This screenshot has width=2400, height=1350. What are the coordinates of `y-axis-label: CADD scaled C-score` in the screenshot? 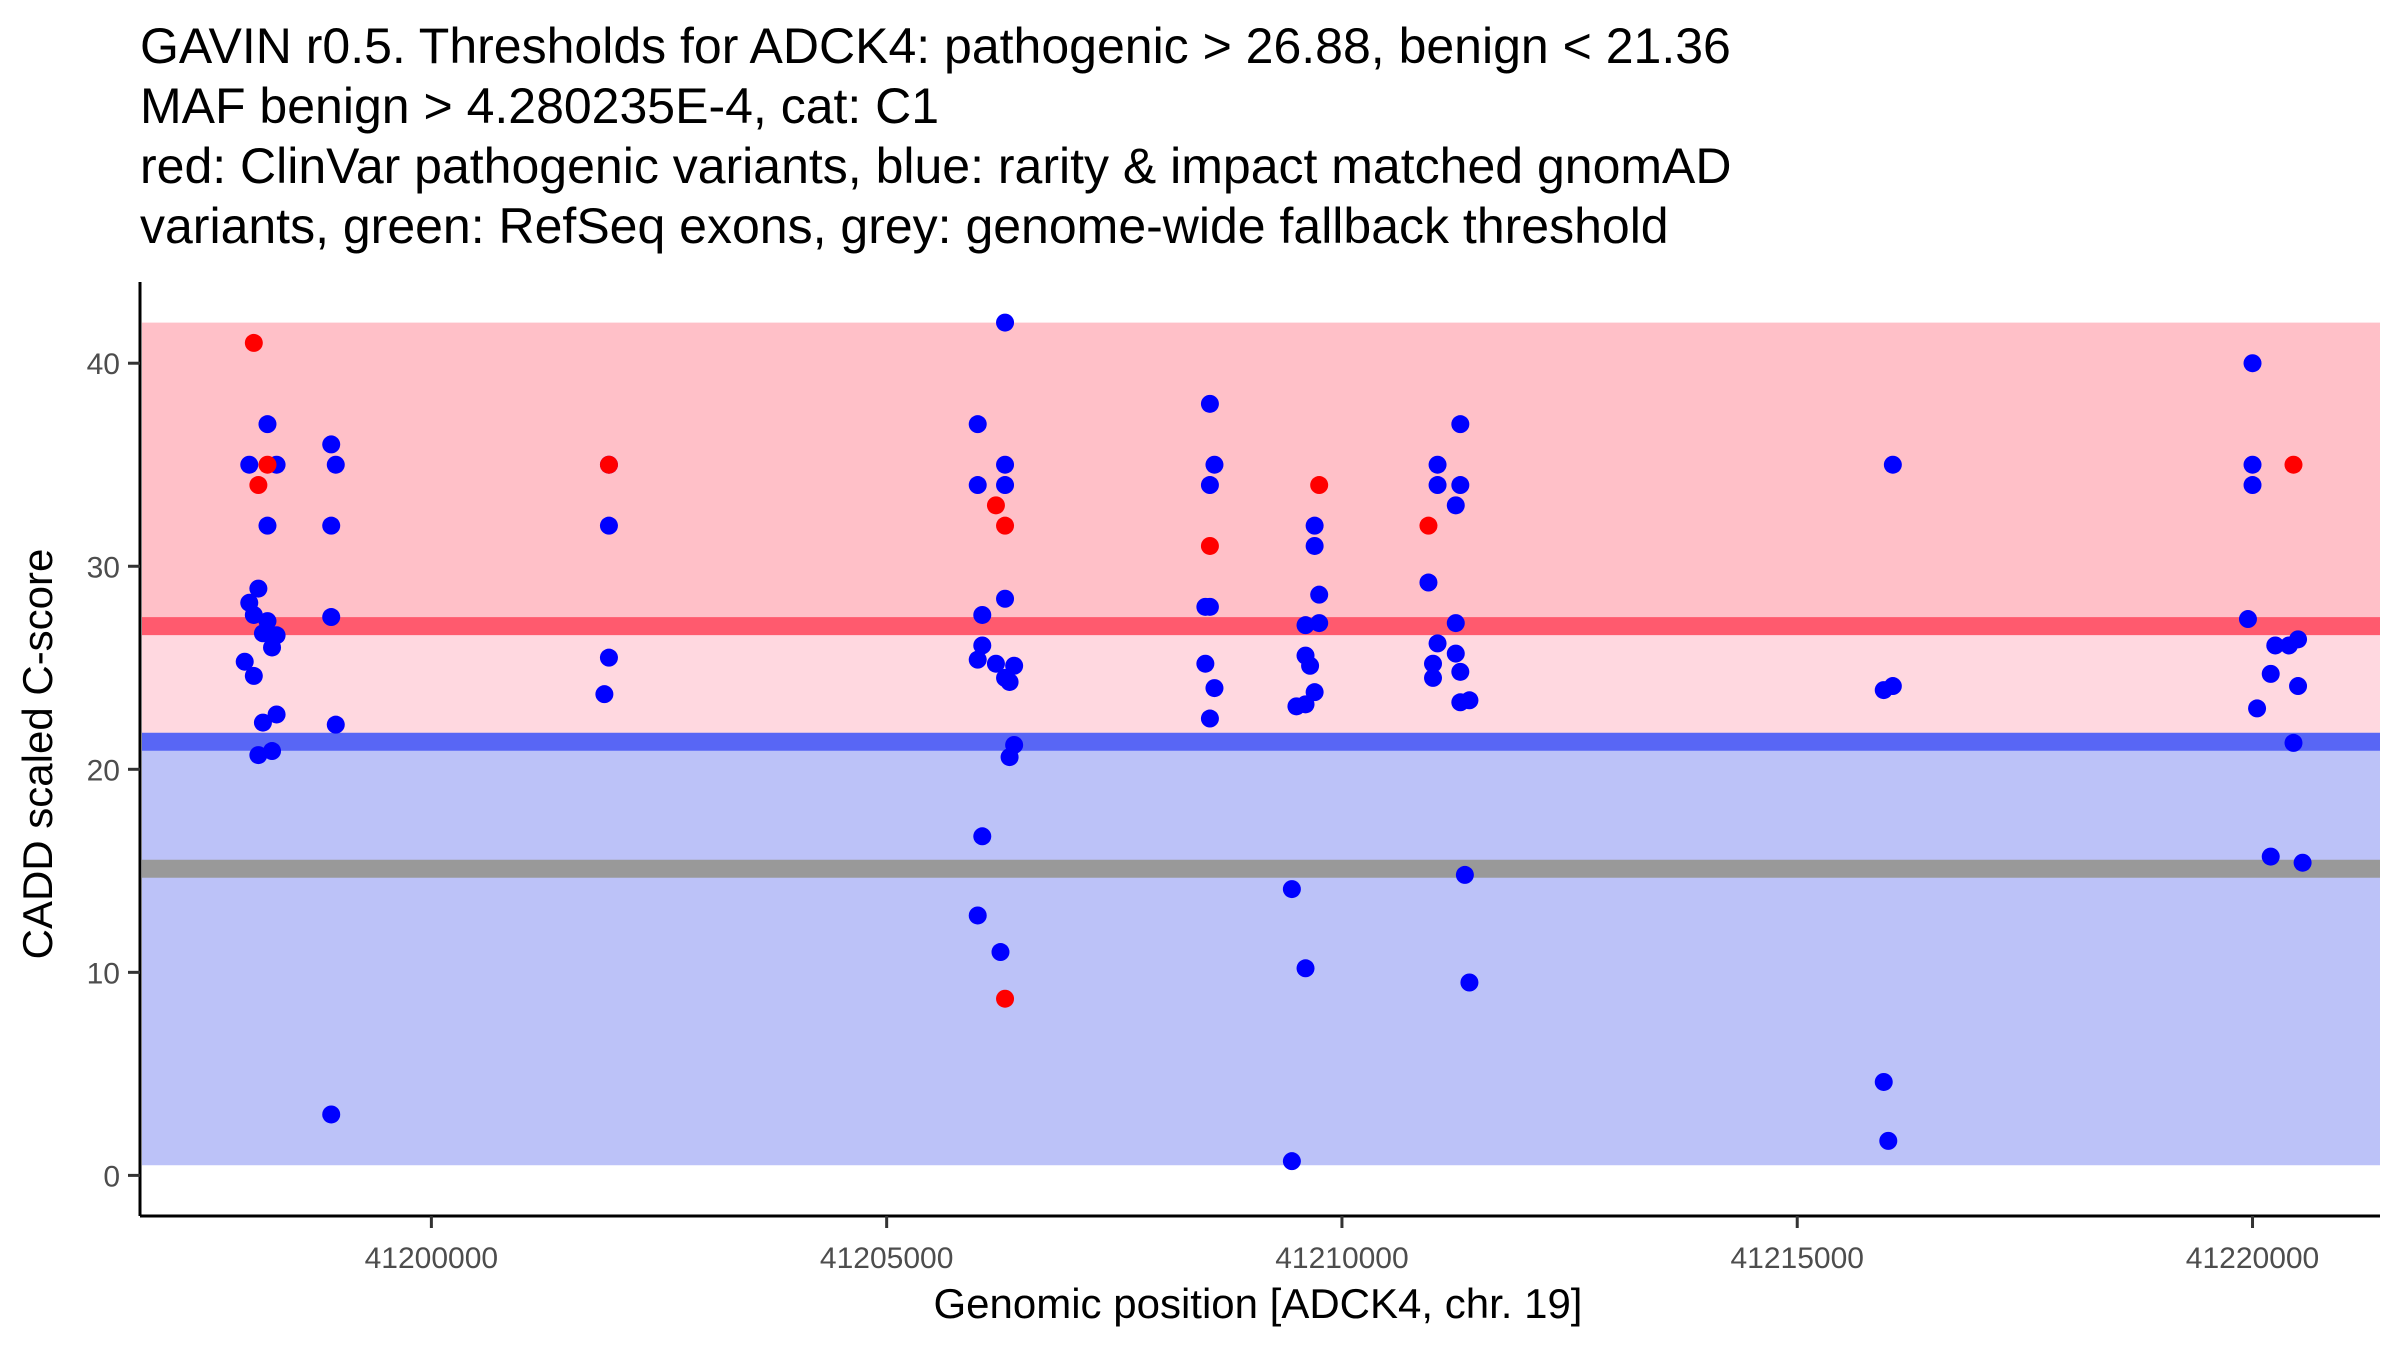 It's located at (37, 754).